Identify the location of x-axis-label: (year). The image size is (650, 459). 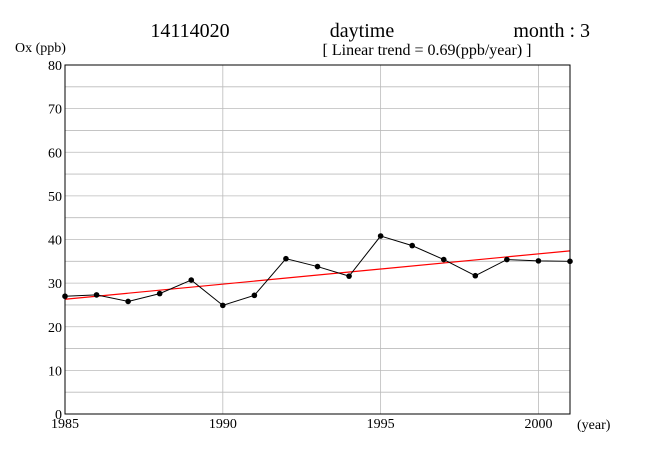
(594, 425).